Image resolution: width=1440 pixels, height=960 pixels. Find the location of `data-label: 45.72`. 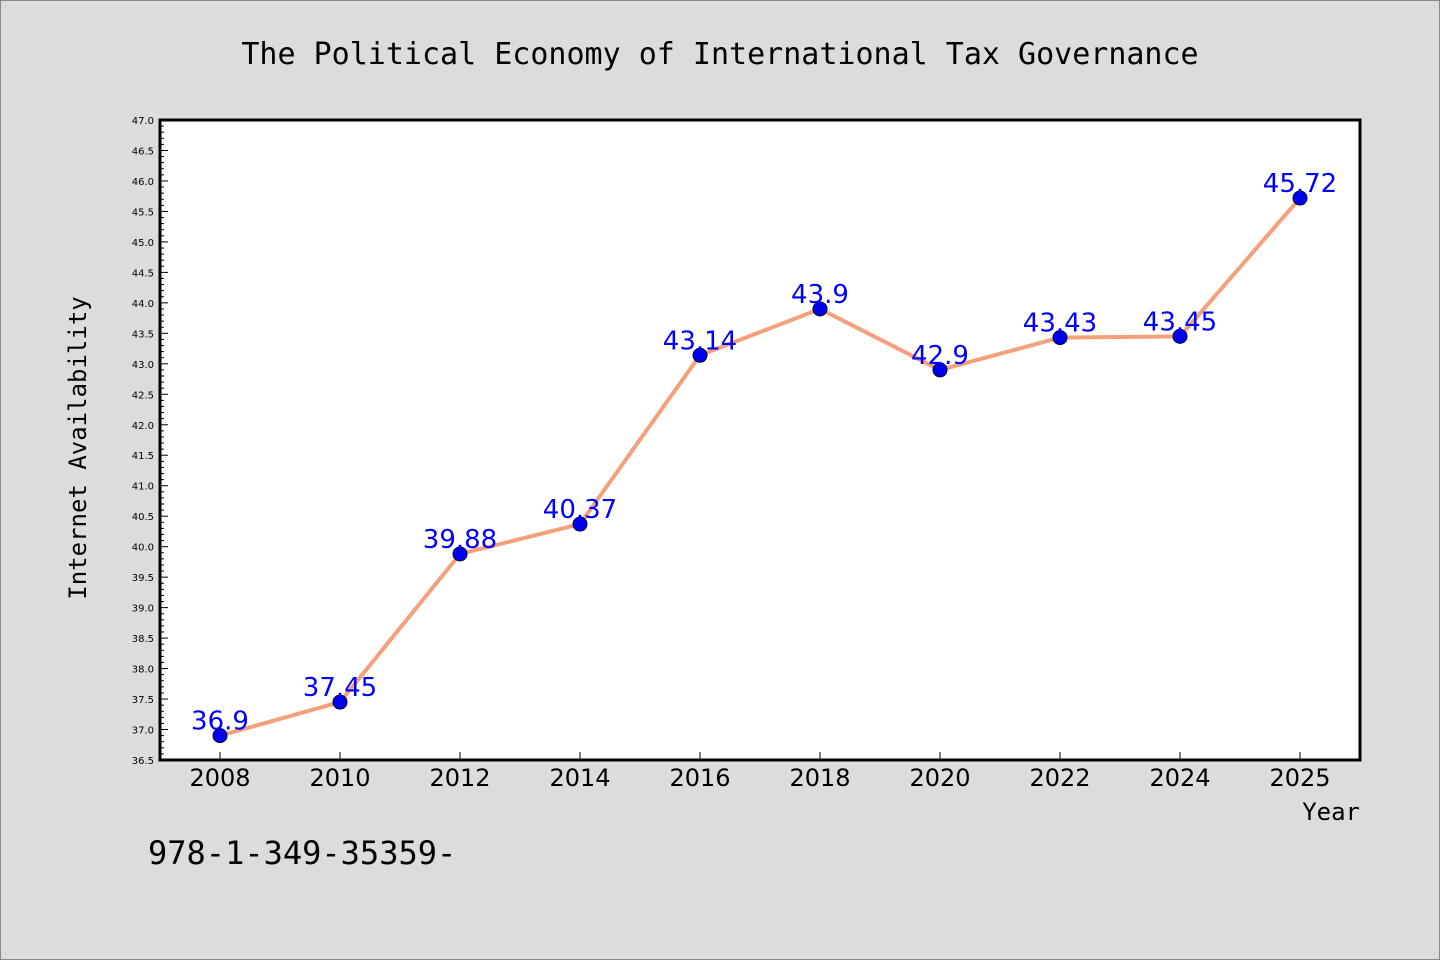

data-label: 45.72 is located at coordinates (1300, 184).